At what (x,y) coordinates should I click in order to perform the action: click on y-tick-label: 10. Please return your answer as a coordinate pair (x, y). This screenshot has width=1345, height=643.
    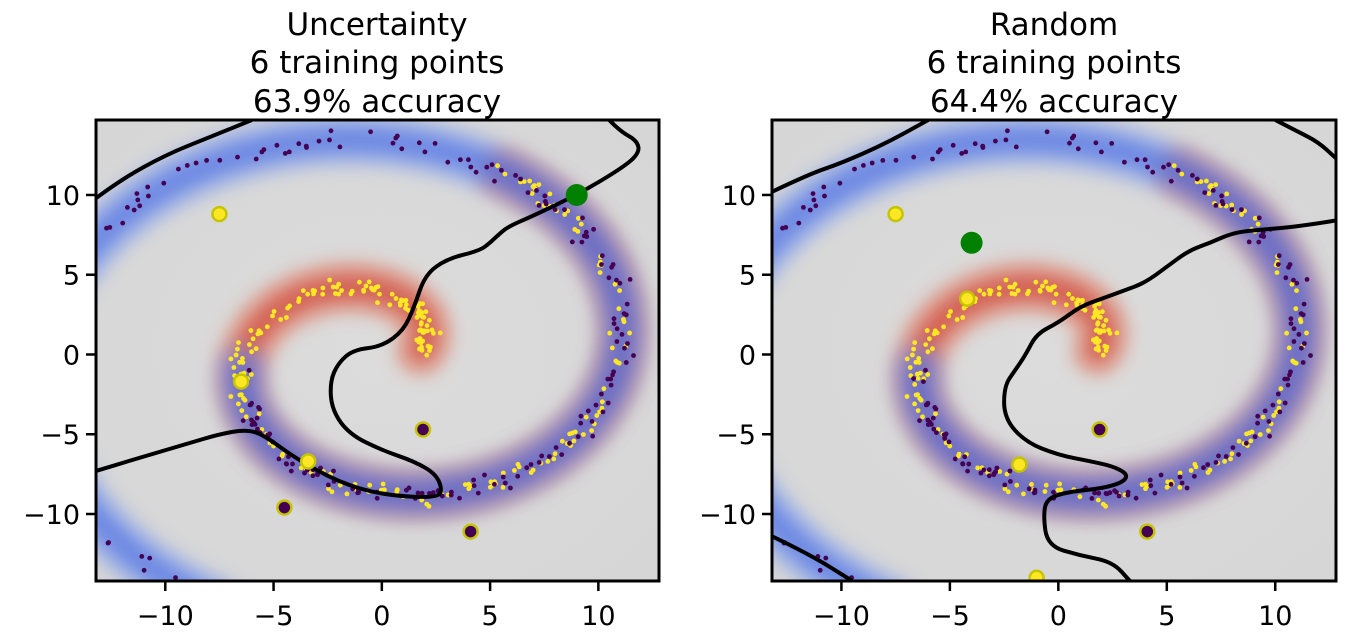
    Looking at the image, I should click on (739, 196).